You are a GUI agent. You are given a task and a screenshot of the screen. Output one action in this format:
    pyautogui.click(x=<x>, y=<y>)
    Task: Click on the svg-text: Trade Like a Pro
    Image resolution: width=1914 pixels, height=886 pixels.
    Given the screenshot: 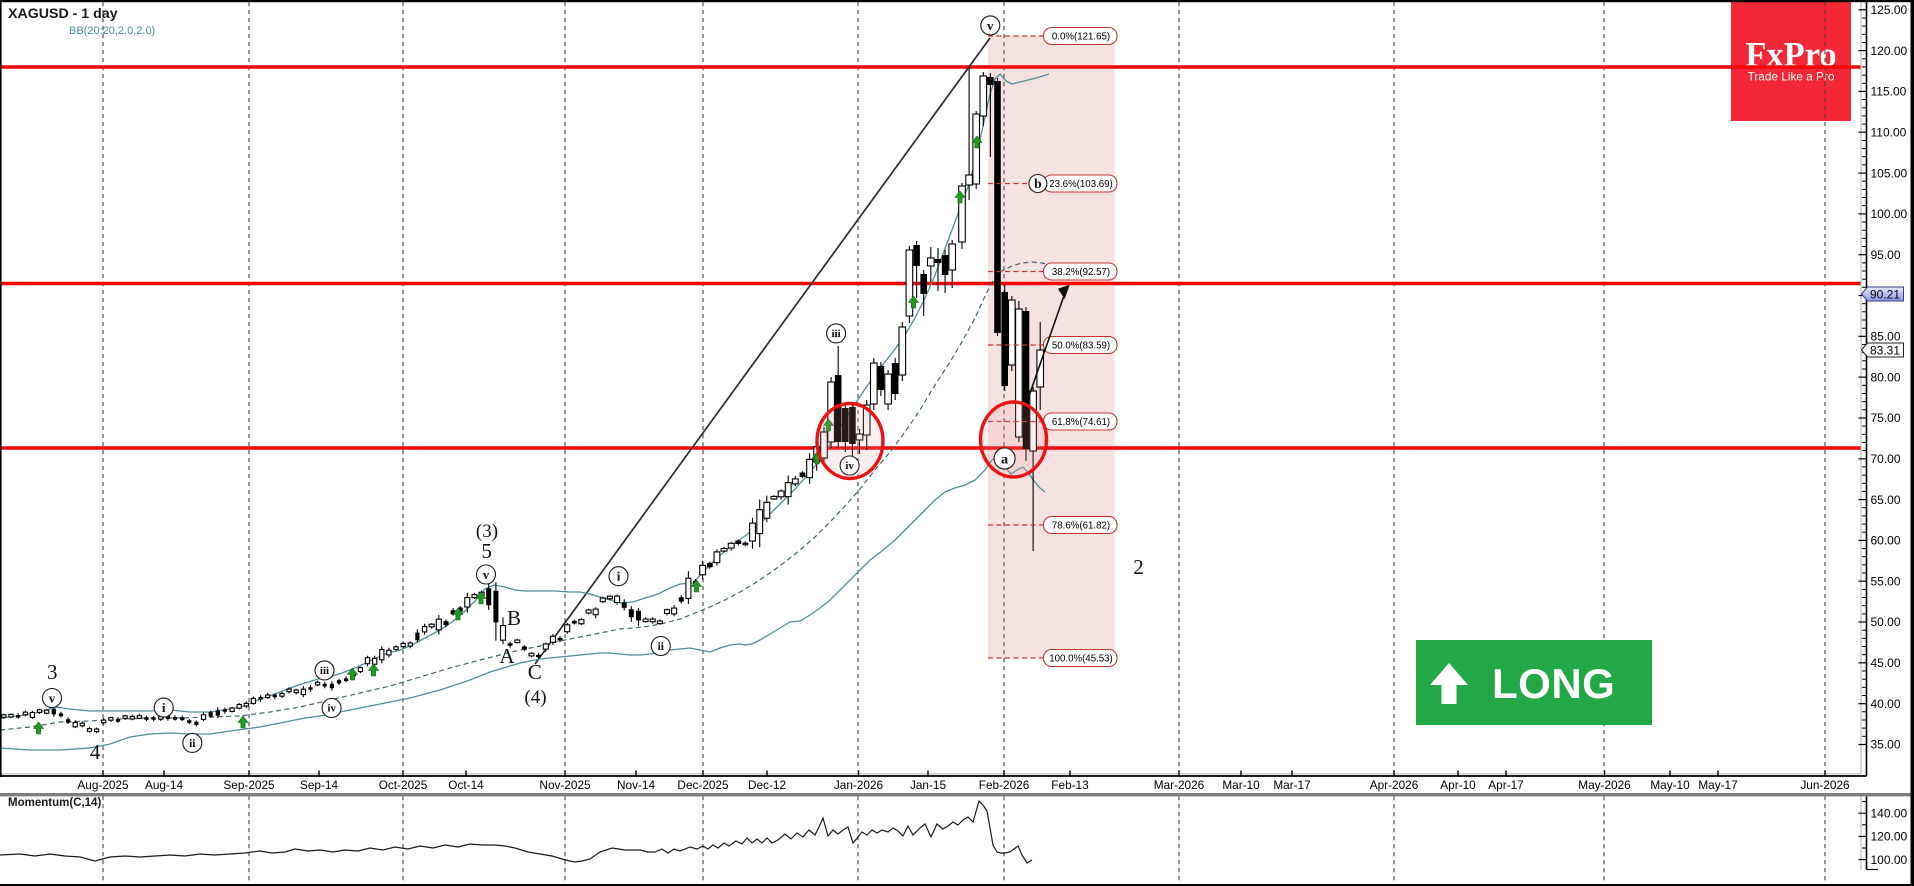 What is the action you would take?
    pyautogui.click(x=1791, y=77)
    